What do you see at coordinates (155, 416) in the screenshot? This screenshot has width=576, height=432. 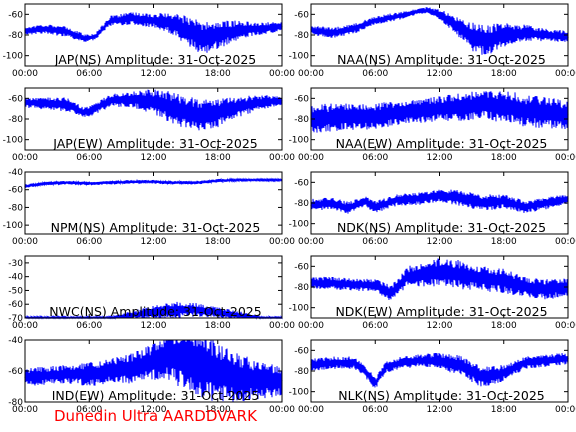 I see `credit-label: Dunedin Ultra AARDDVARK` at bounding box center [155, 416].